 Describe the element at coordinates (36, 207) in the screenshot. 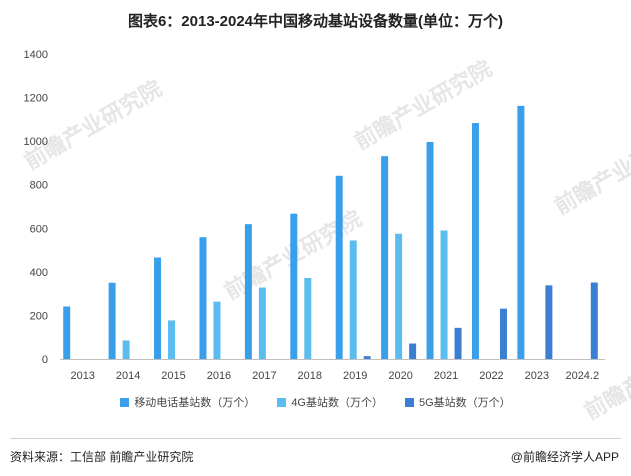

I see `y-axis: 0 200 400 600 800 1000 1200 1400` at that location.